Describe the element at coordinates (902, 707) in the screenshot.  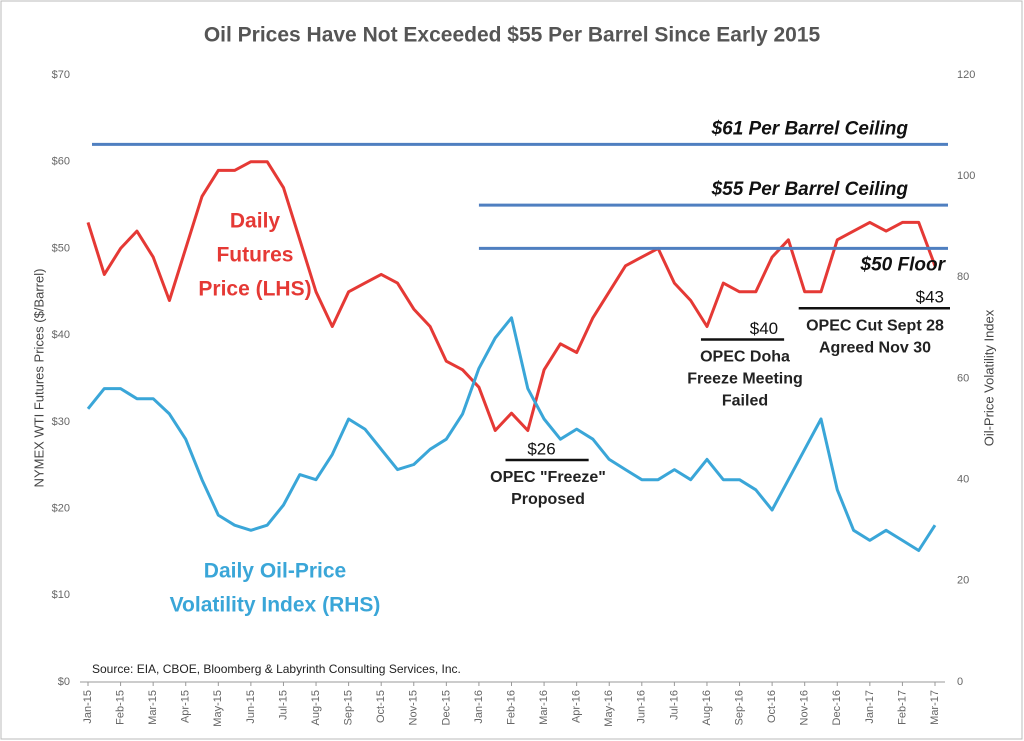
I see `x-tick-label: Feb-17` at that location.